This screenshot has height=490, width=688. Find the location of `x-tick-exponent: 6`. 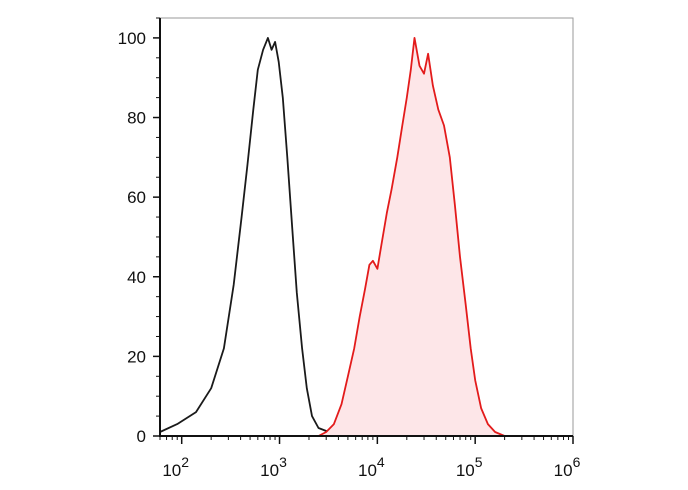

x-tick-exponent: 6 is located at coordinates (577, 462).